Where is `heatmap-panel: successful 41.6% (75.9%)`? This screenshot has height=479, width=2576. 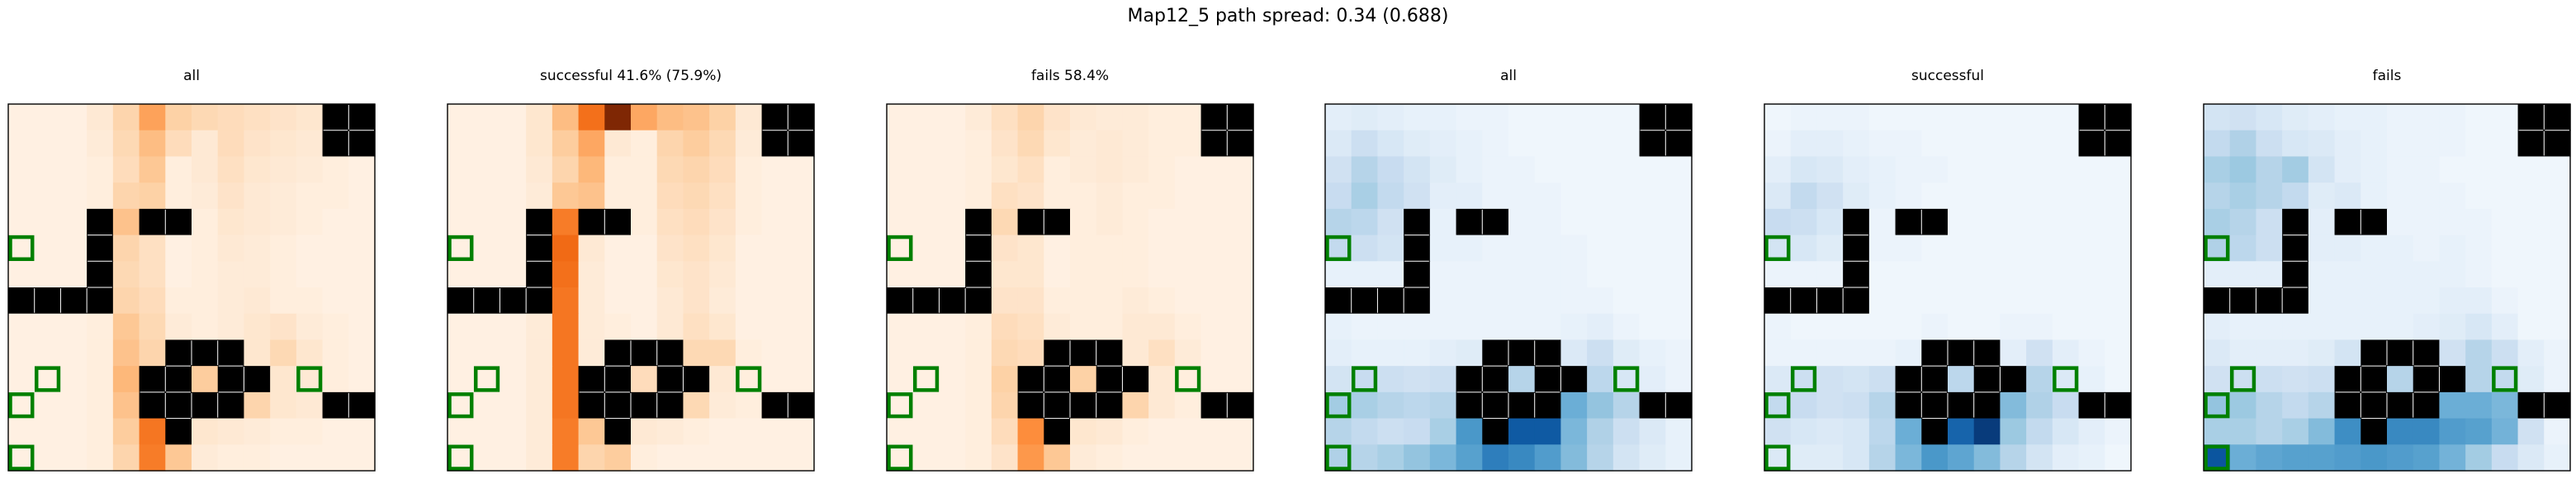 heatmap-panel: successful 41.6% (75.9%) is located at coordinates (631, 270).